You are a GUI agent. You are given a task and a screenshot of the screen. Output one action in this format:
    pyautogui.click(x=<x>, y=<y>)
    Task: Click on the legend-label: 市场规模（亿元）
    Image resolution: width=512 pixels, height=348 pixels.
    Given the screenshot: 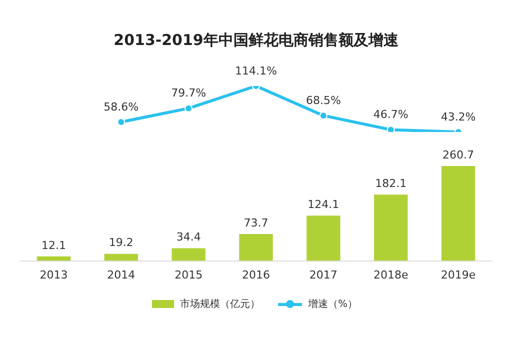 What is the action you would take?
    pyautogui.click(x=220, y=304)
    